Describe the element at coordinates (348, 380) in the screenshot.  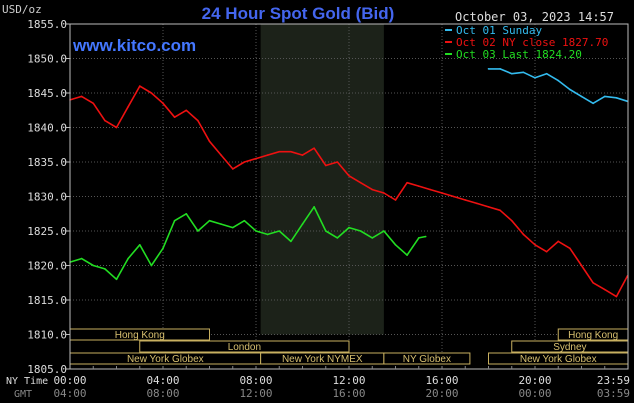
I see `x-tick-label-ny: 12:00` at that location.